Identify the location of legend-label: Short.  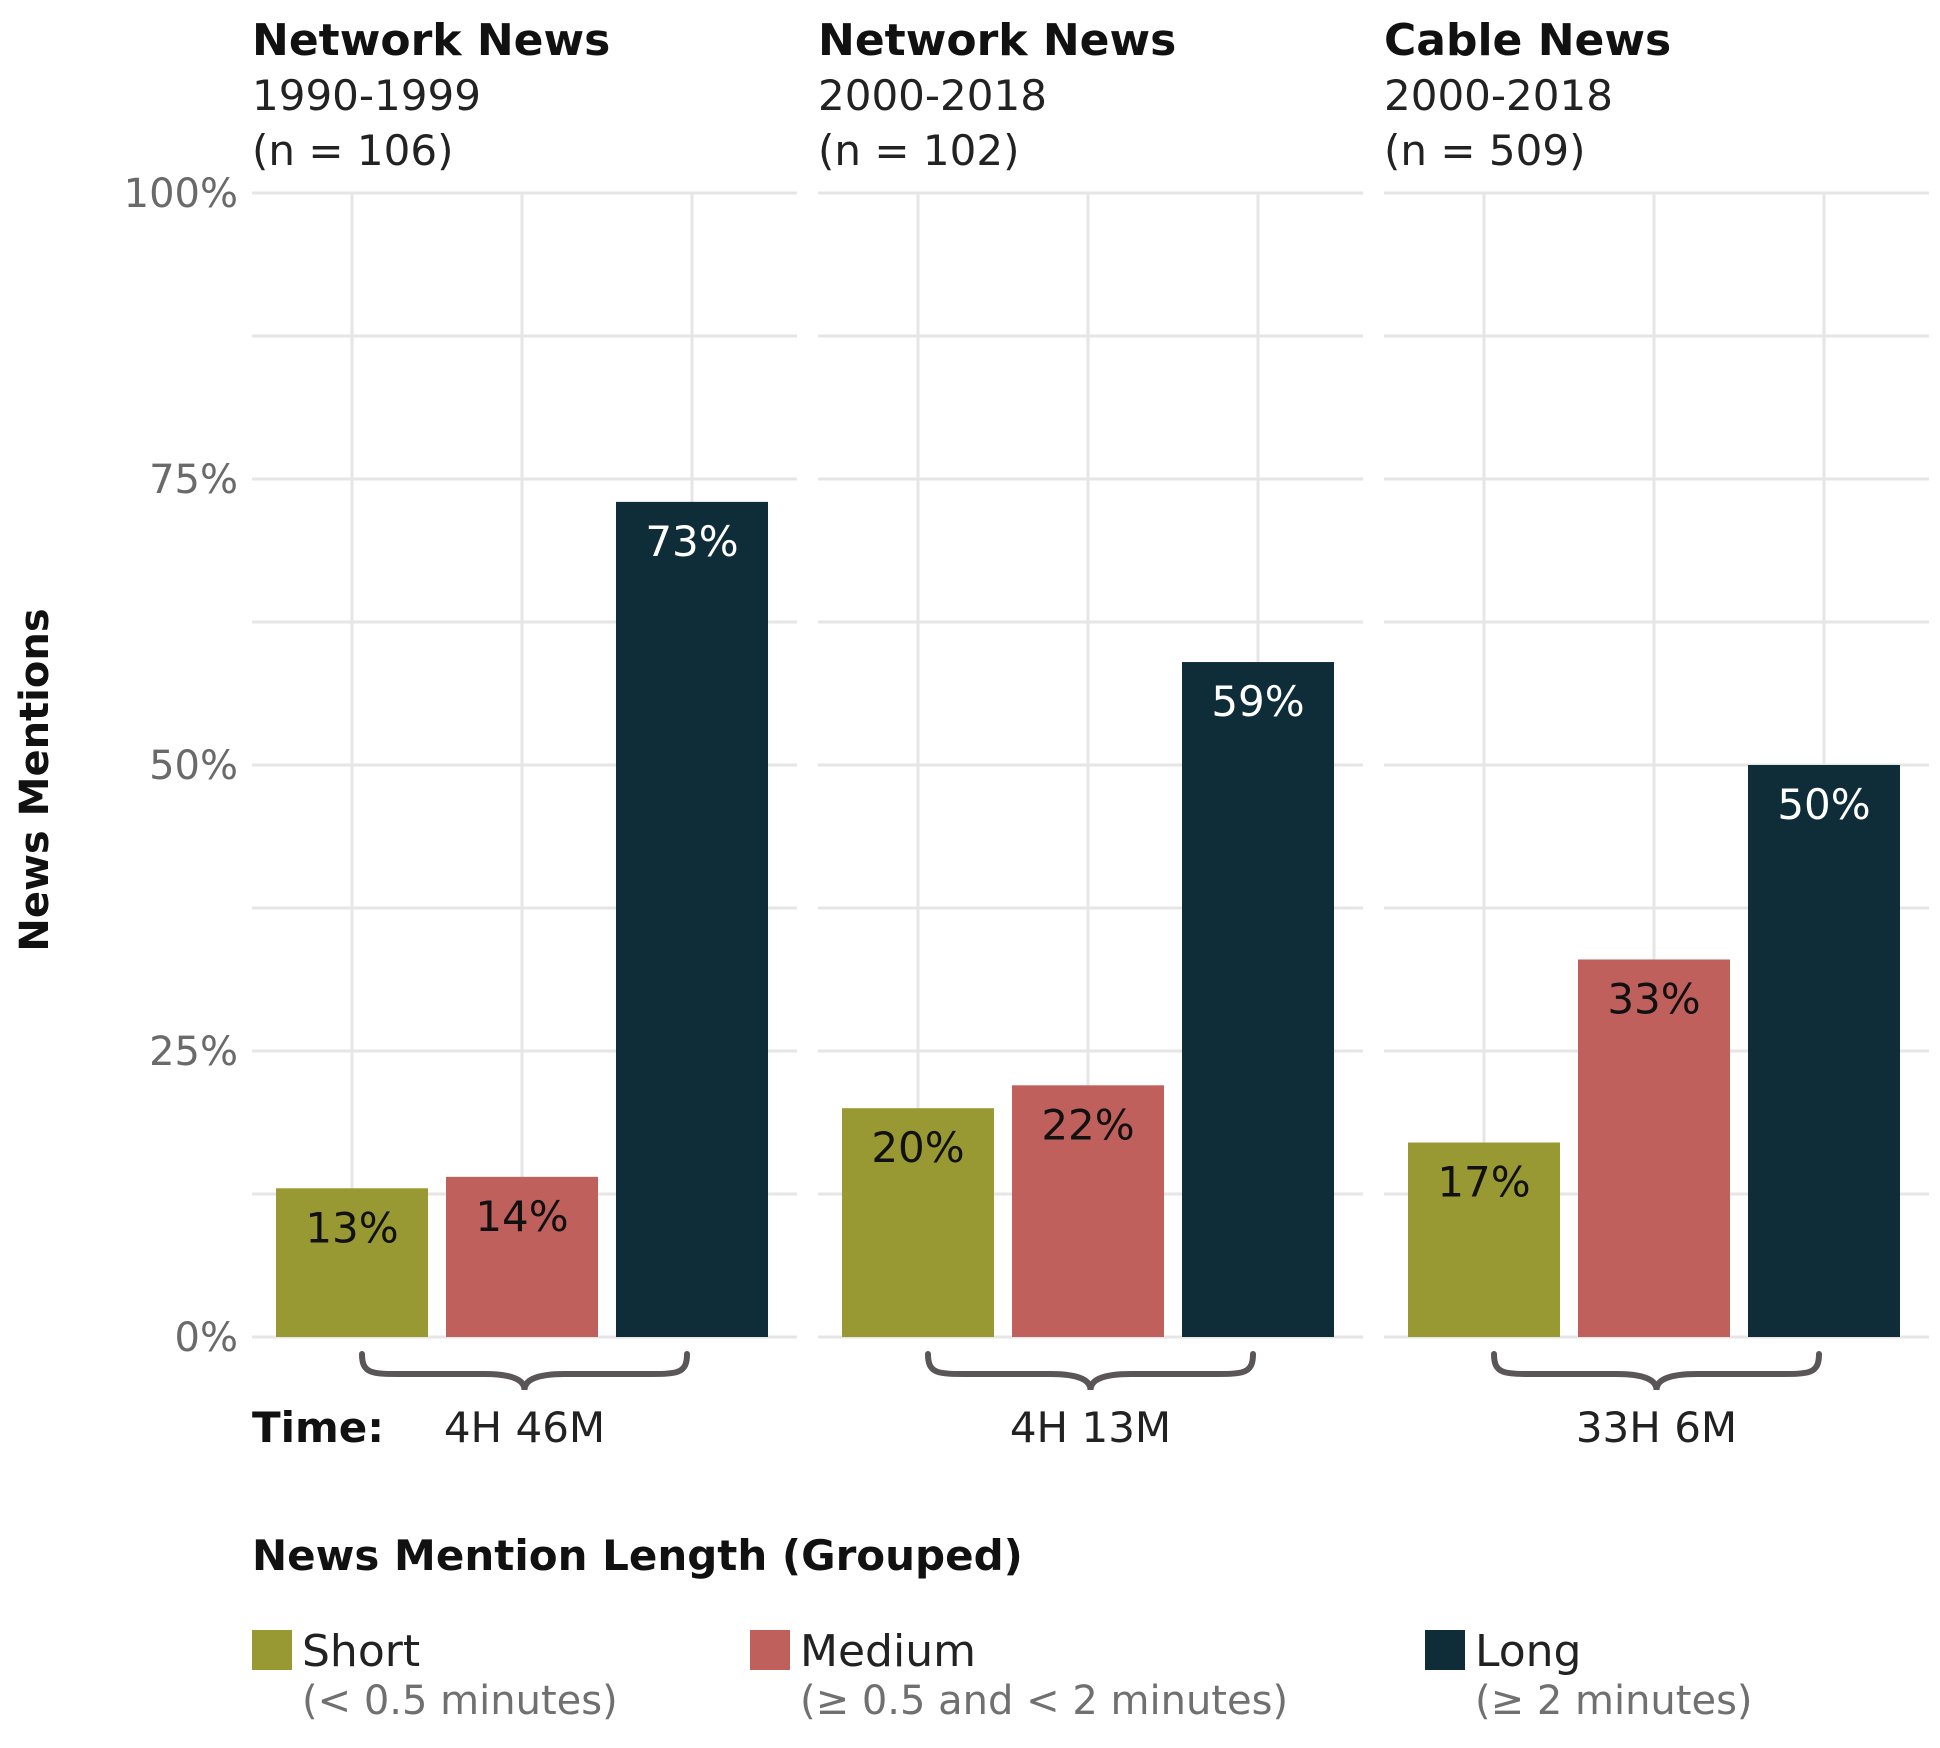
(361, 1651).